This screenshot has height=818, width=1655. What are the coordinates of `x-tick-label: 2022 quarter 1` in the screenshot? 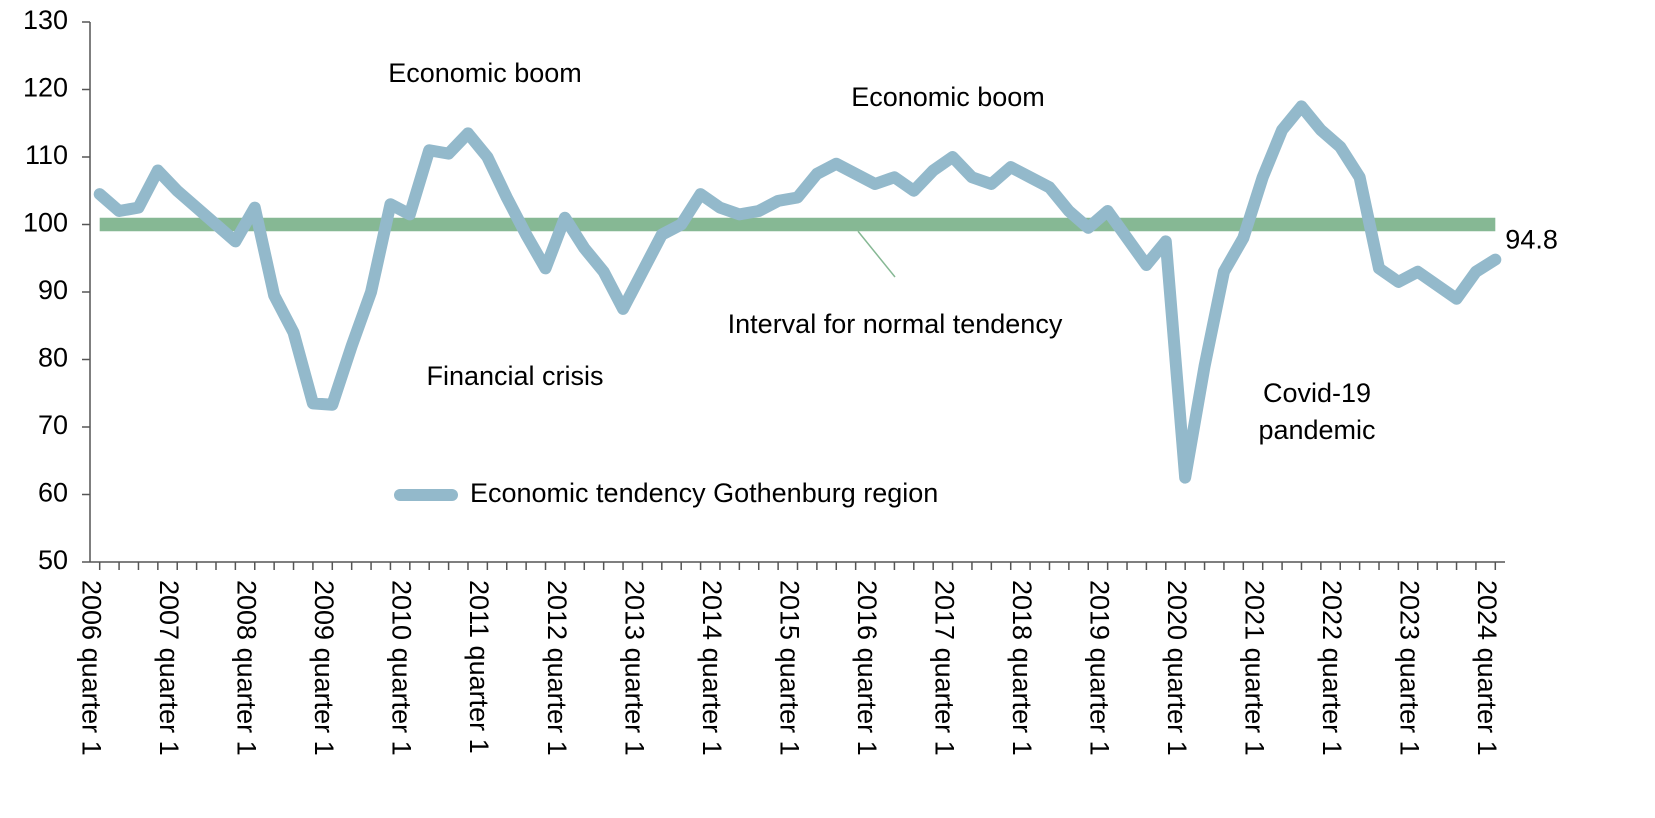 It's located at (1332, 668).